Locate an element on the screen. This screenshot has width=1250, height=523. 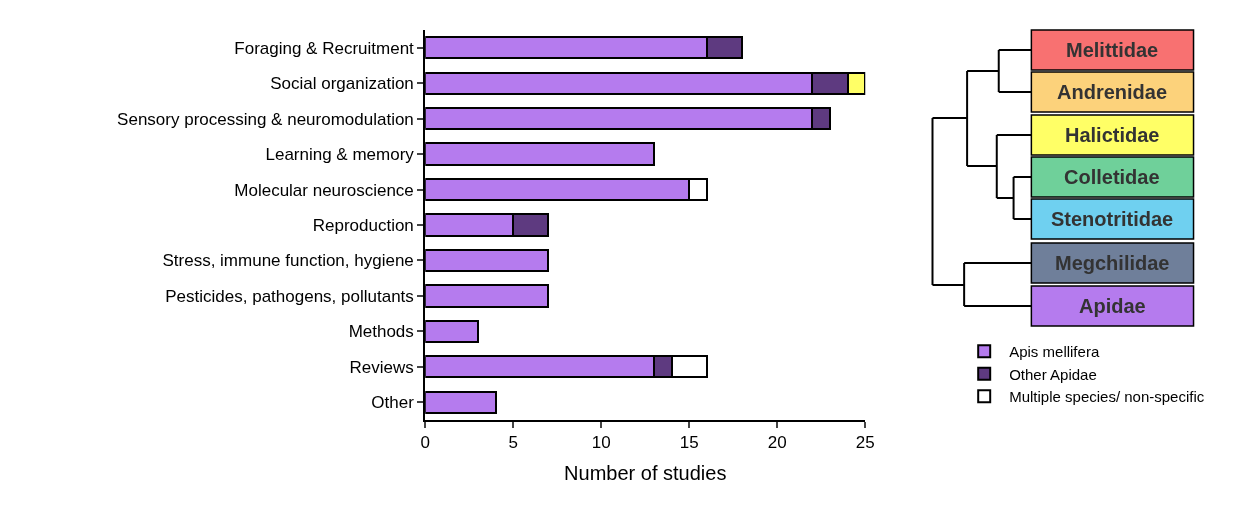
y-tick-label: Learning & memory is located at coordinates (340, 155).